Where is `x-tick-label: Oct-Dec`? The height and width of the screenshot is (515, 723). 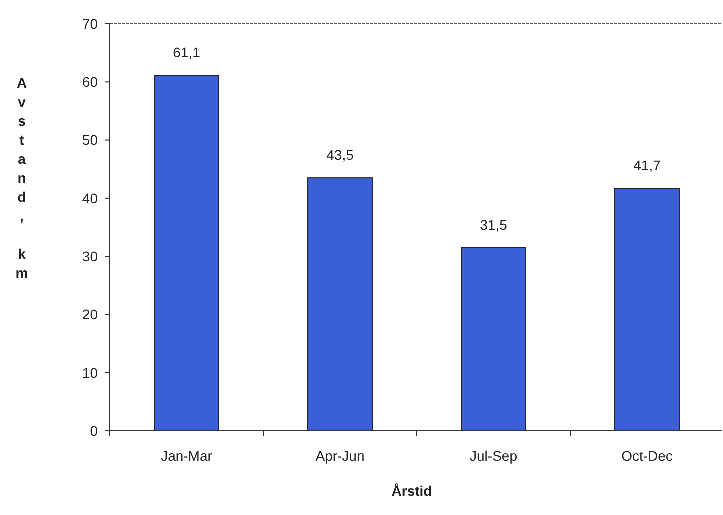
x-tick-label: Oct-Dec is located at coordinates (647, 456).